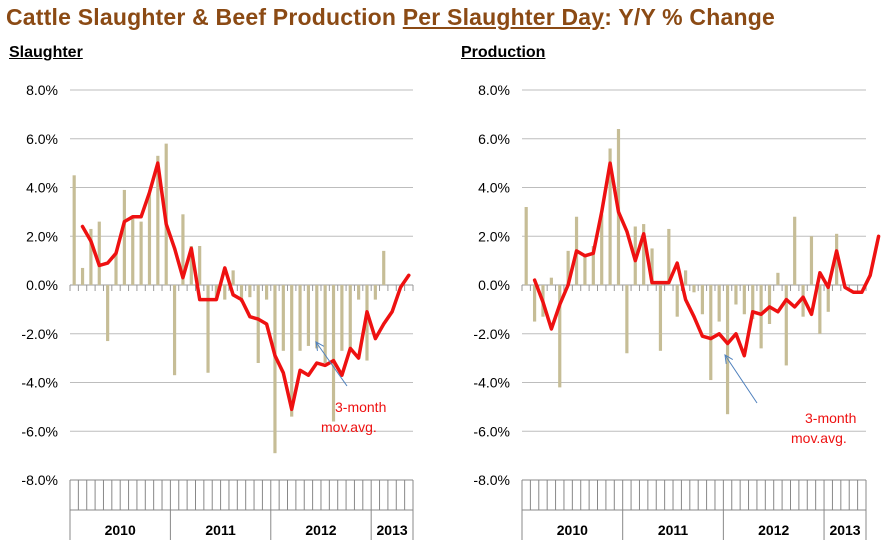 This screenshot has width=883, height=551. I want to click on y-tick-label: 8.0%, so click(494, 90).